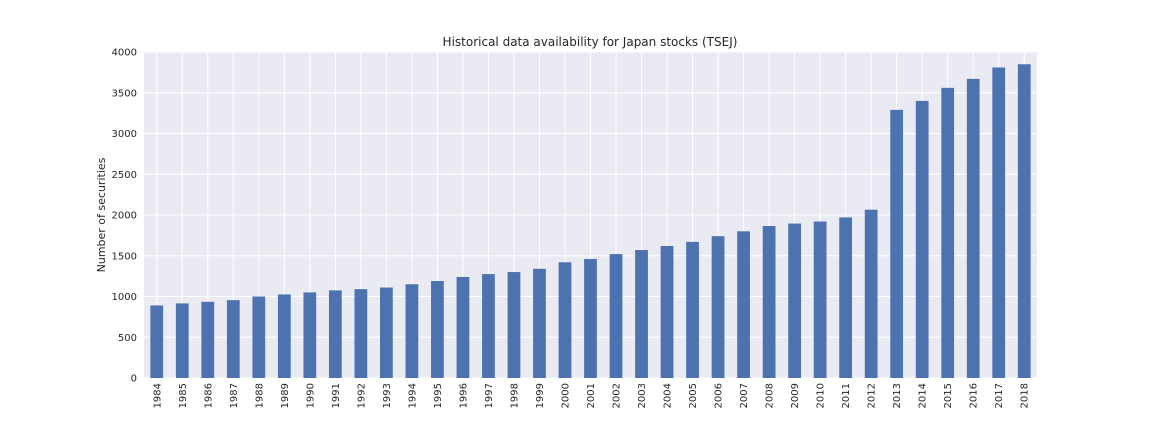  I want to click on y-tick-label: 1500, so click(124, 256).